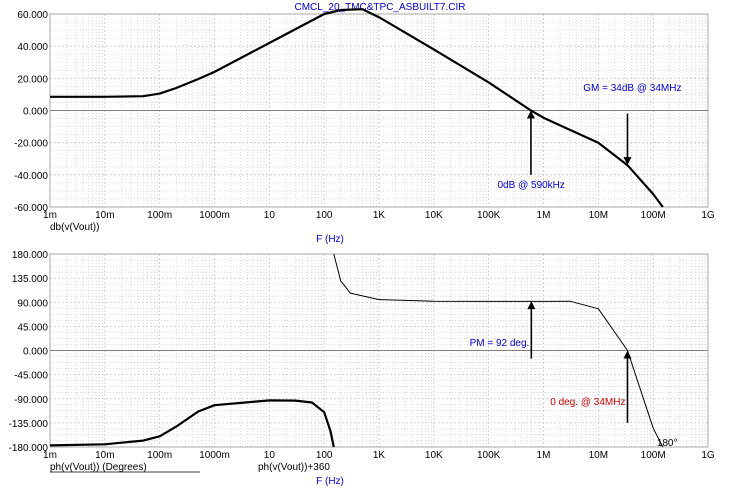  What do you see at coordinates (294, 467) in the screenshot?
I see `series-label: ph(v(Vout))+360` at bounding box center [294, 467].